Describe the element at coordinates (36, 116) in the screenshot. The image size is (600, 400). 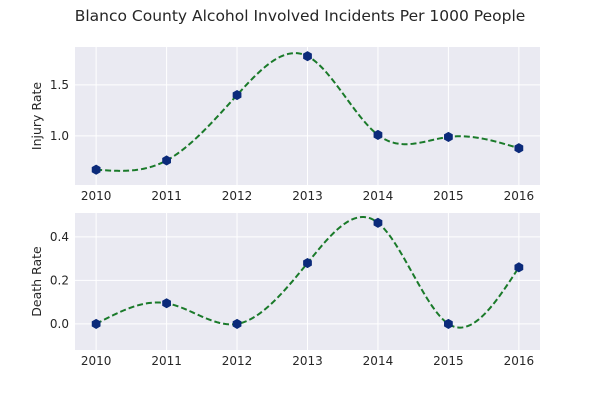
I see `y-axis-label: Injury Rate` at that location.